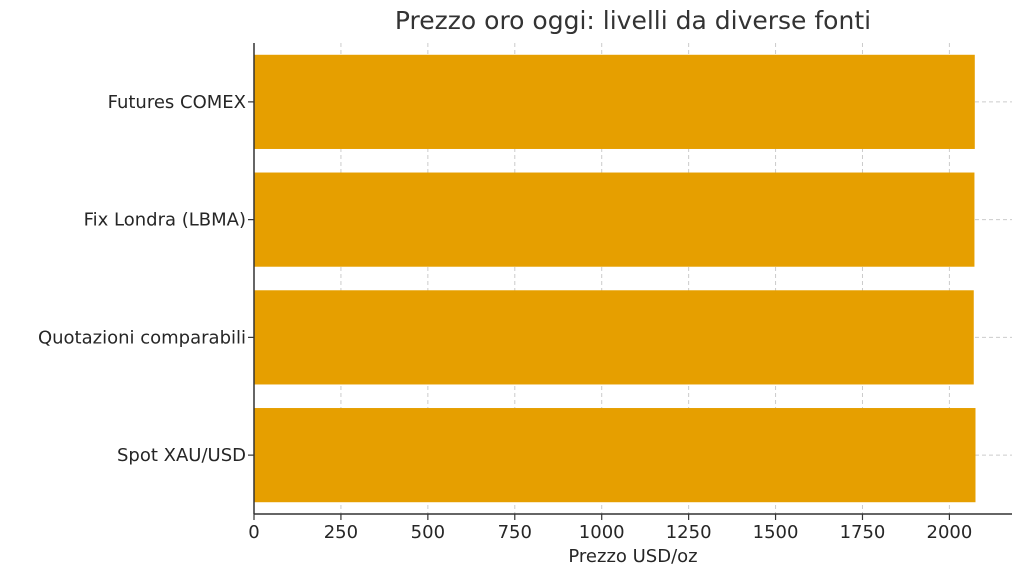 This screenshot has width=1024, height=579. What do you see at coordinates (614, 101) in the screenshot?
I see `bar-futures-comex` at bounding box center [614, 101].